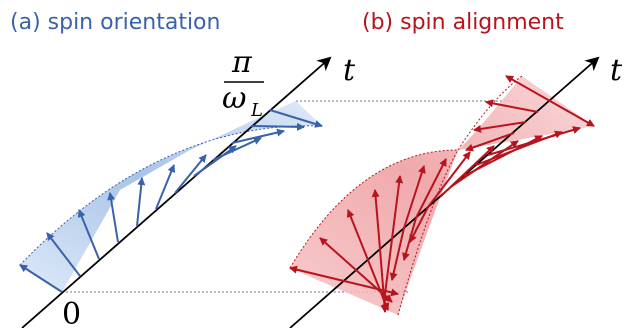 The height and width of the screenshot is (328, 632). I want to click on origin-label: 0, so click(71, 312).